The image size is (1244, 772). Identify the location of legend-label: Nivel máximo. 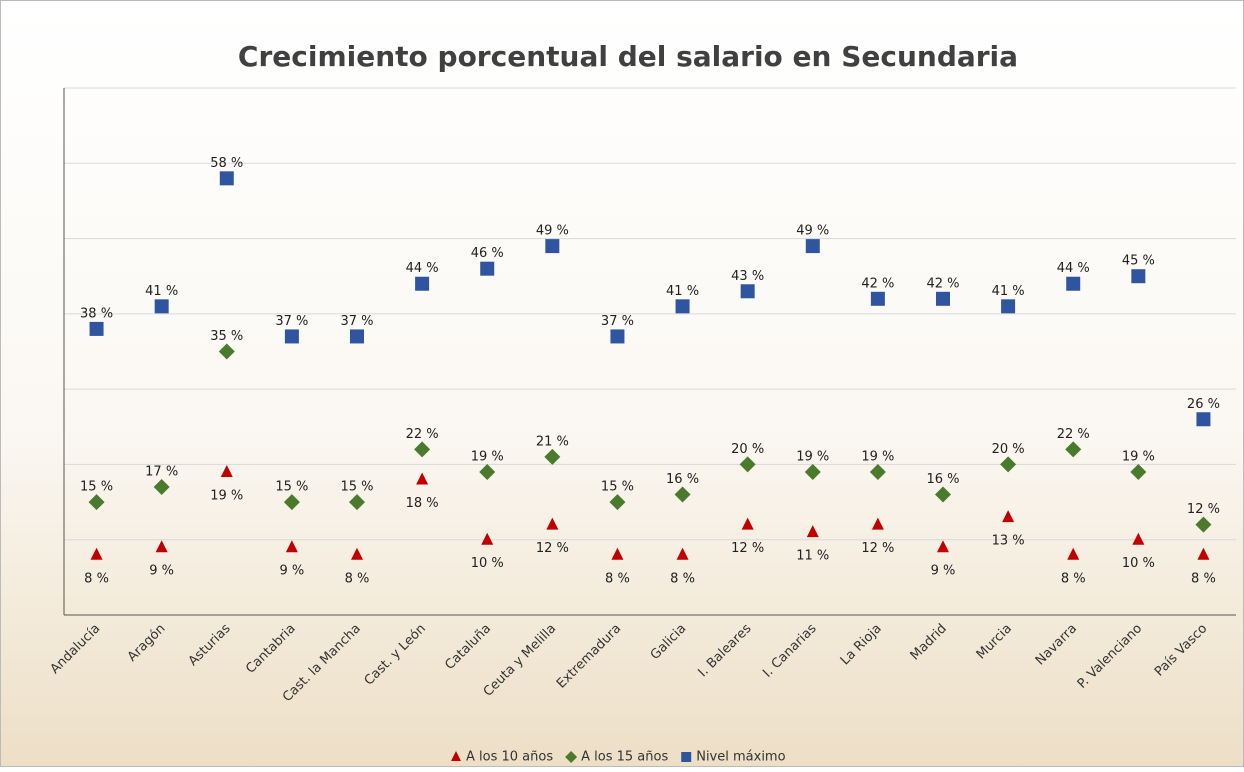
(740, 757).